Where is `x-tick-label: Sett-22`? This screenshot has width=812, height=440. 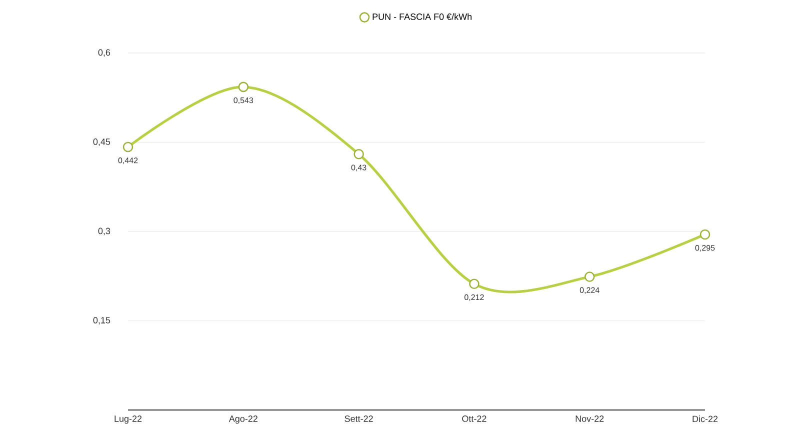
x-tick-label: Sett-22 is located at coordinates (358, 419).